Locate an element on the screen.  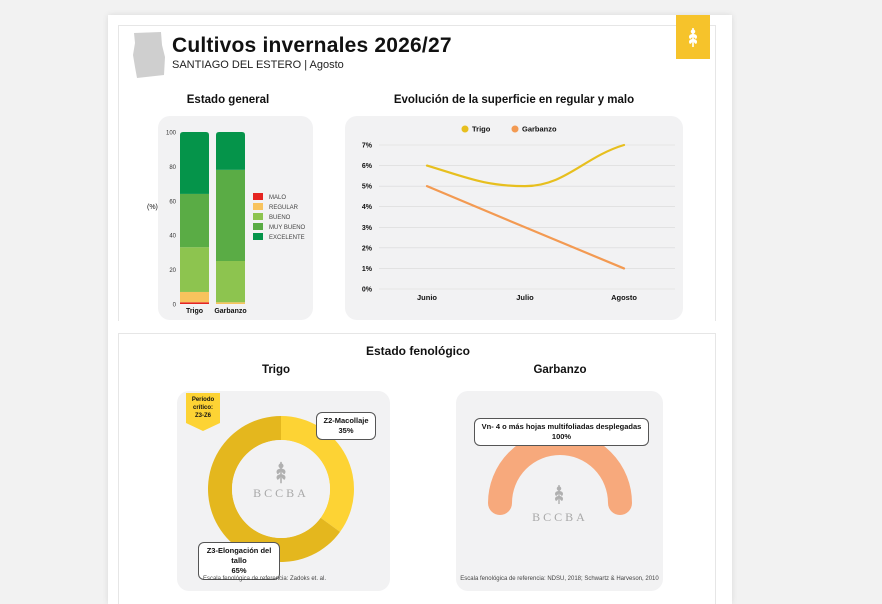
legend-label: MALO is located at coordinates (277, 198).